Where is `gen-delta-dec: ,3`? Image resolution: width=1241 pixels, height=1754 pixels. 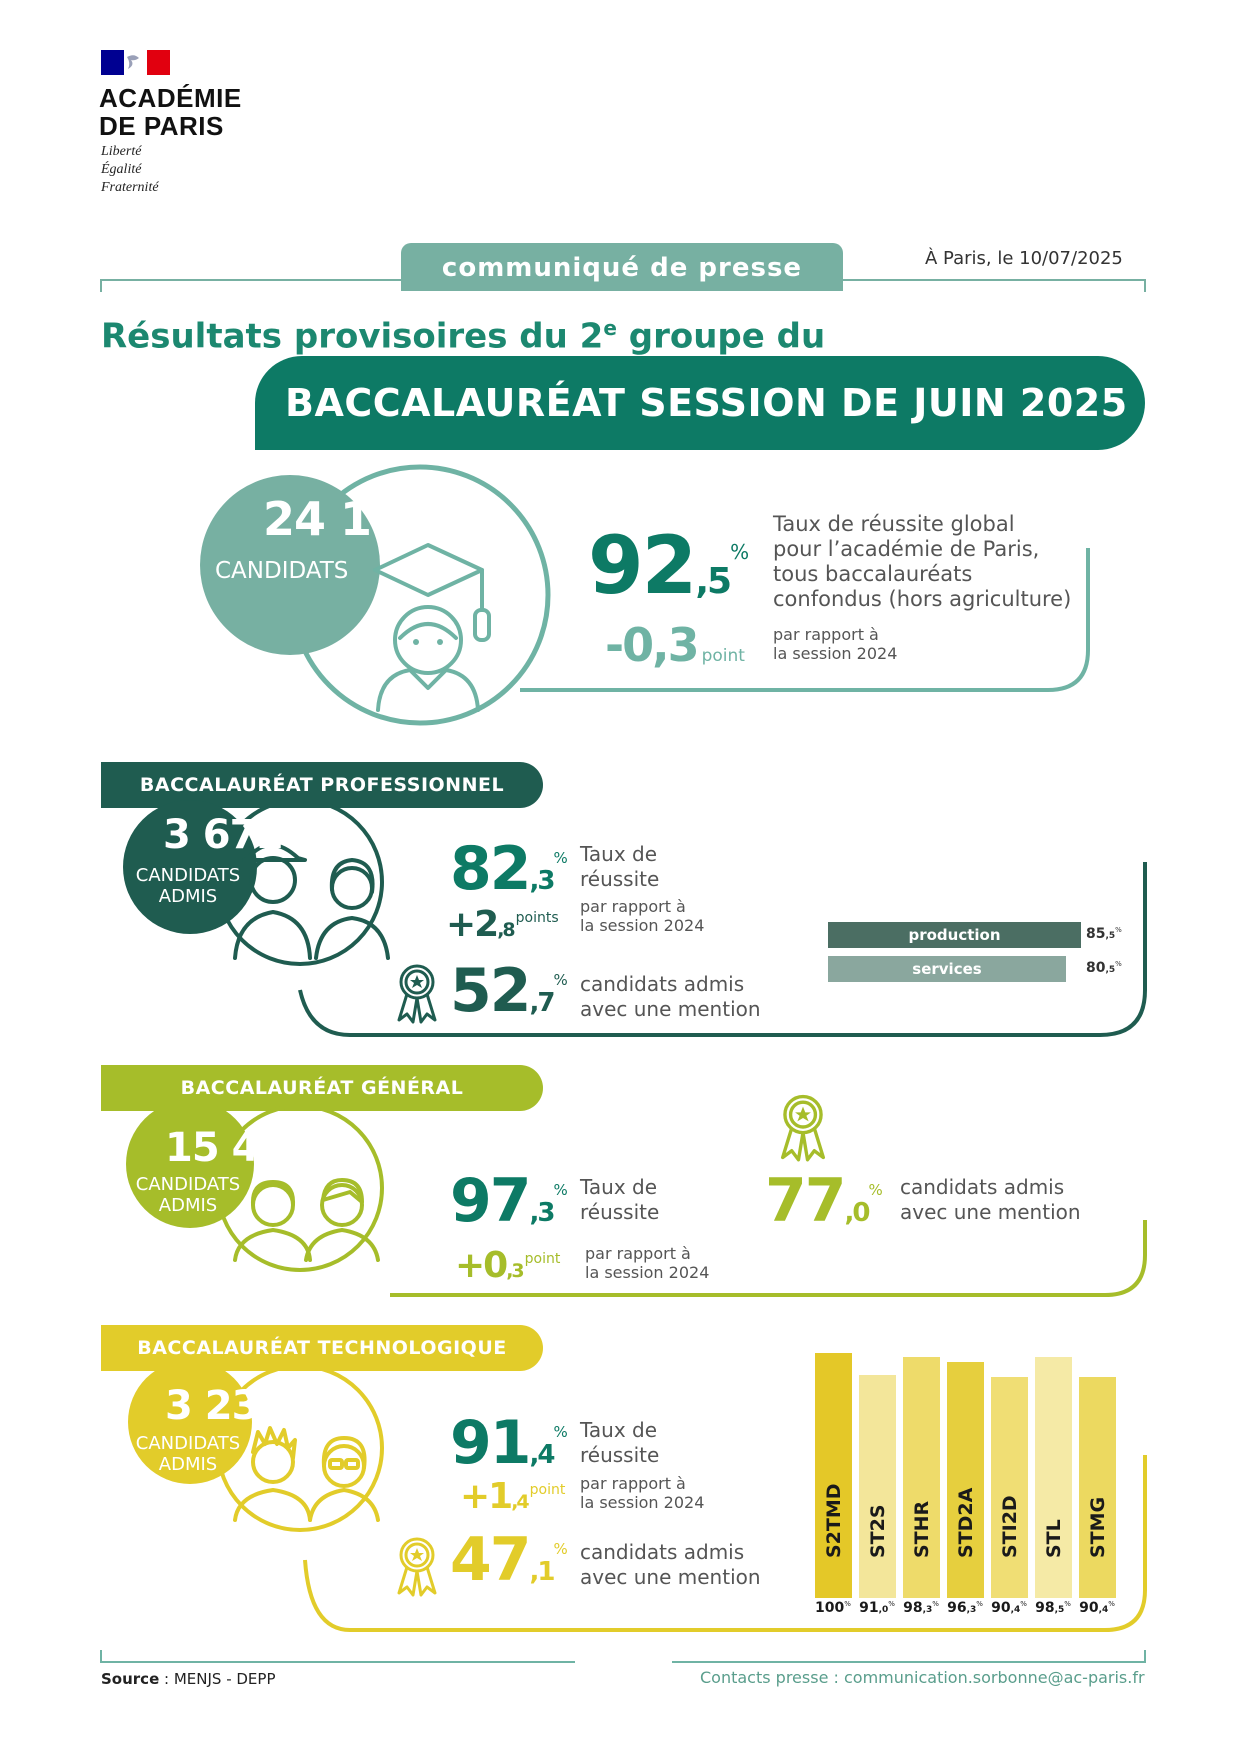 gen-delta-dec: ,3 is located at coordinates (515, 1271).